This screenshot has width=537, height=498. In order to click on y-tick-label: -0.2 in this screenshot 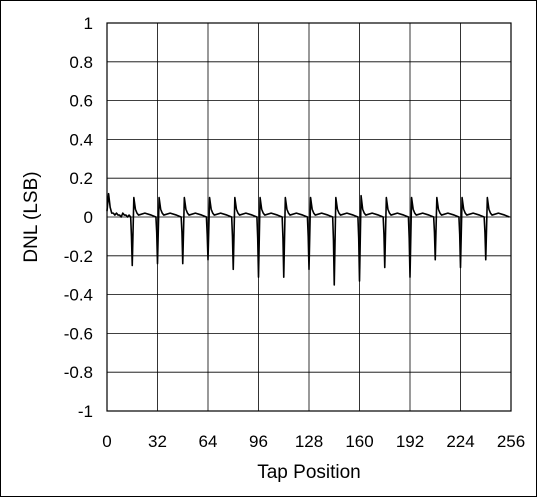, I will do `click(78, 256)`.